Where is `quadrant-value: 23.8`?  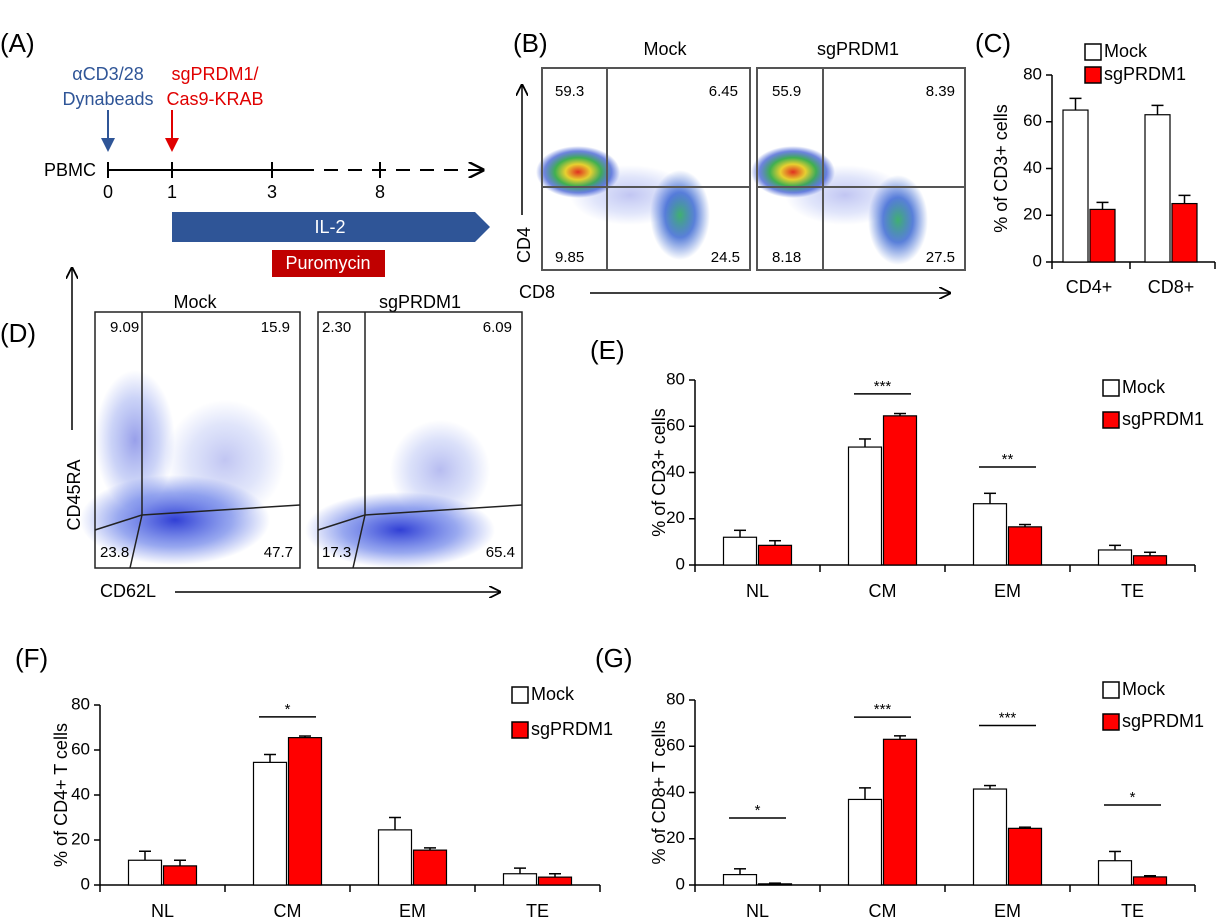 quadrant-value: 23.8 is located at coordinates (114, 552).